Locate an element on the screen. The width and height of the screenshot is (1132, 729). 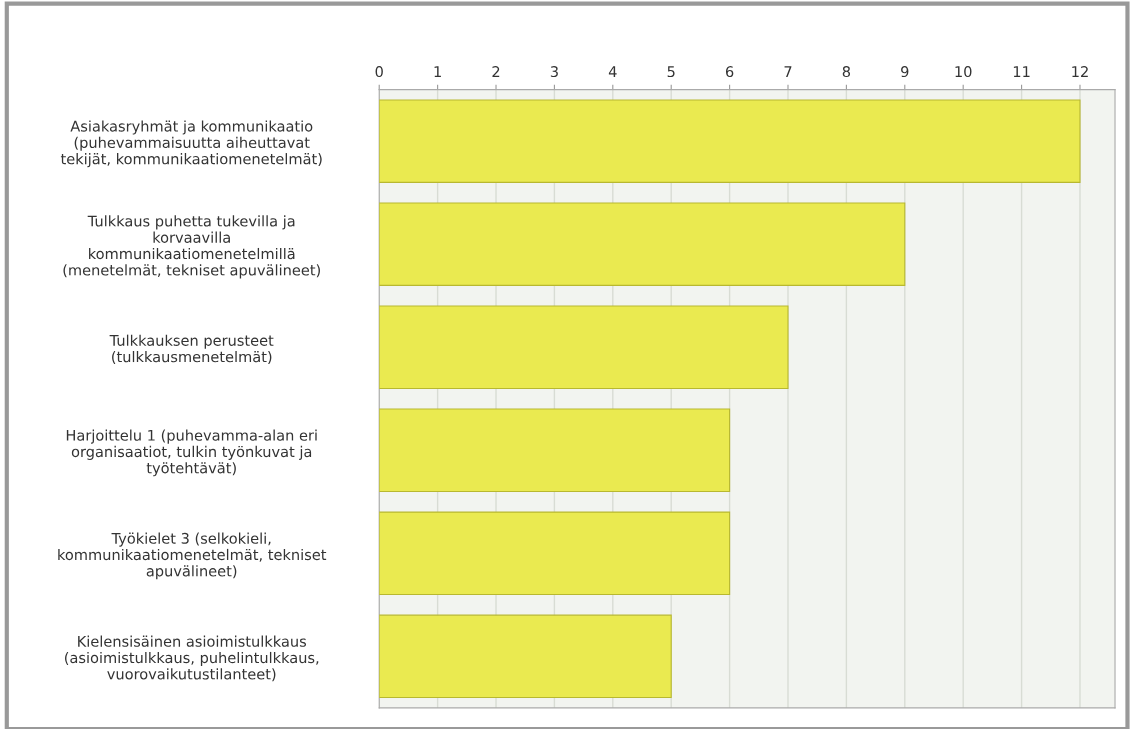
y-tick-label: Tulkkauksen perusteet (tulkkausmenetelmät) is located at coordinates (191, 349).